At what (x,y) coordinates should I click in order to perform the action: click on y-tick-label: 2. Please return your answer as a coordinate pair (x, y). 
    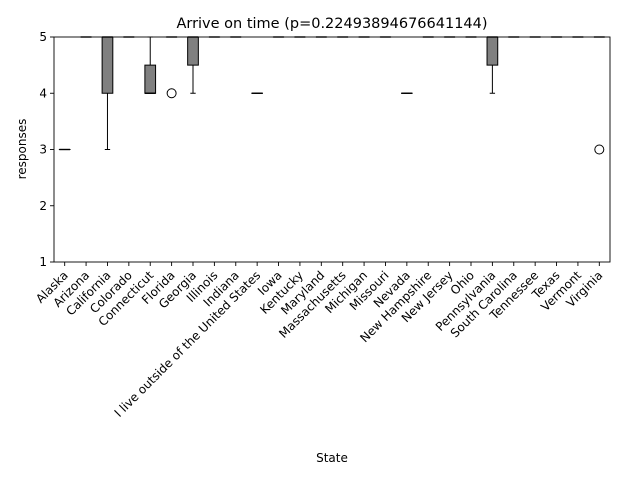
    Looking at the image, I should click on (43, 206).